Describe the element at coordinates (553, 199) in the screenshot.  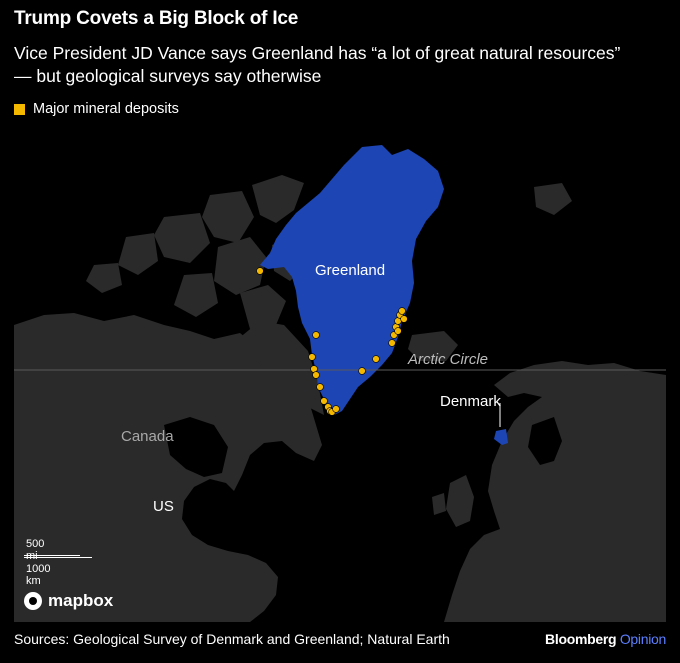
I see `svalbard` at that location.